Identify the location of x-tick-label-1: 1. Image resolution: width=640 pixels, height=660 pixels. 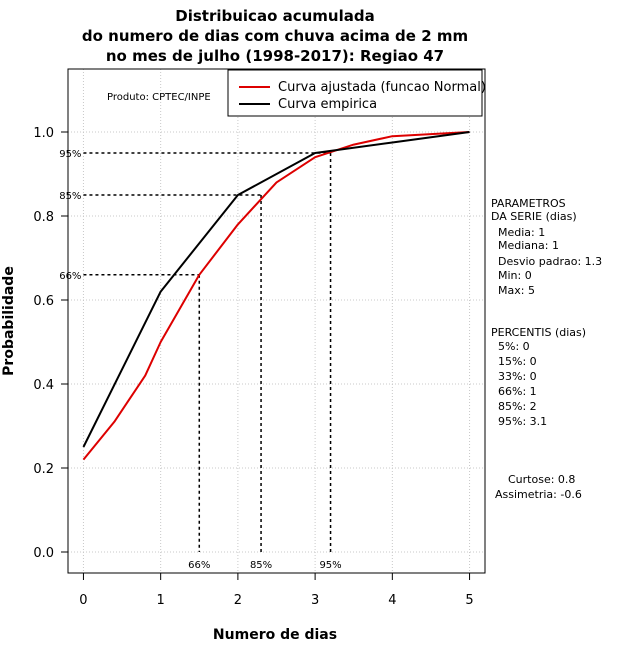
(161, 600).